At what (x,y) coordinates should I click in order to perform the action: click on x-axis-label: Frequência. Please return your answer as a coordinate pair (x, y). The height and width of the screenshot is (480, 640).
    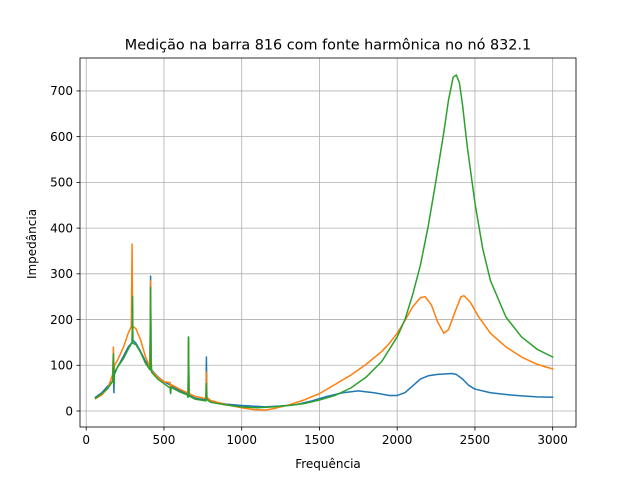
    Looking at the image, I should click on (328, 464).